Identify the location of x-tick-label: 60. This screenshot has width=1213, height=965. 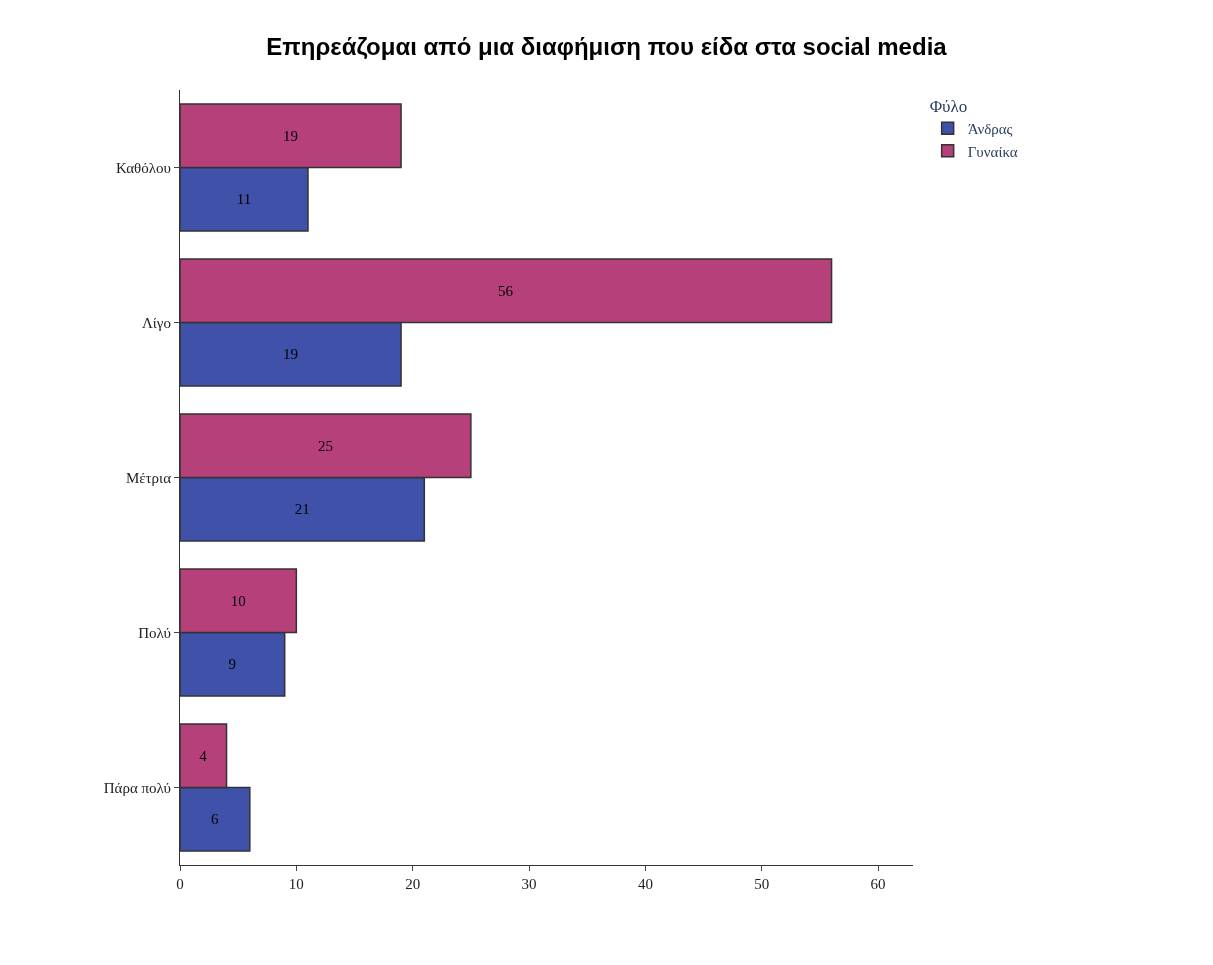
(878, 884).